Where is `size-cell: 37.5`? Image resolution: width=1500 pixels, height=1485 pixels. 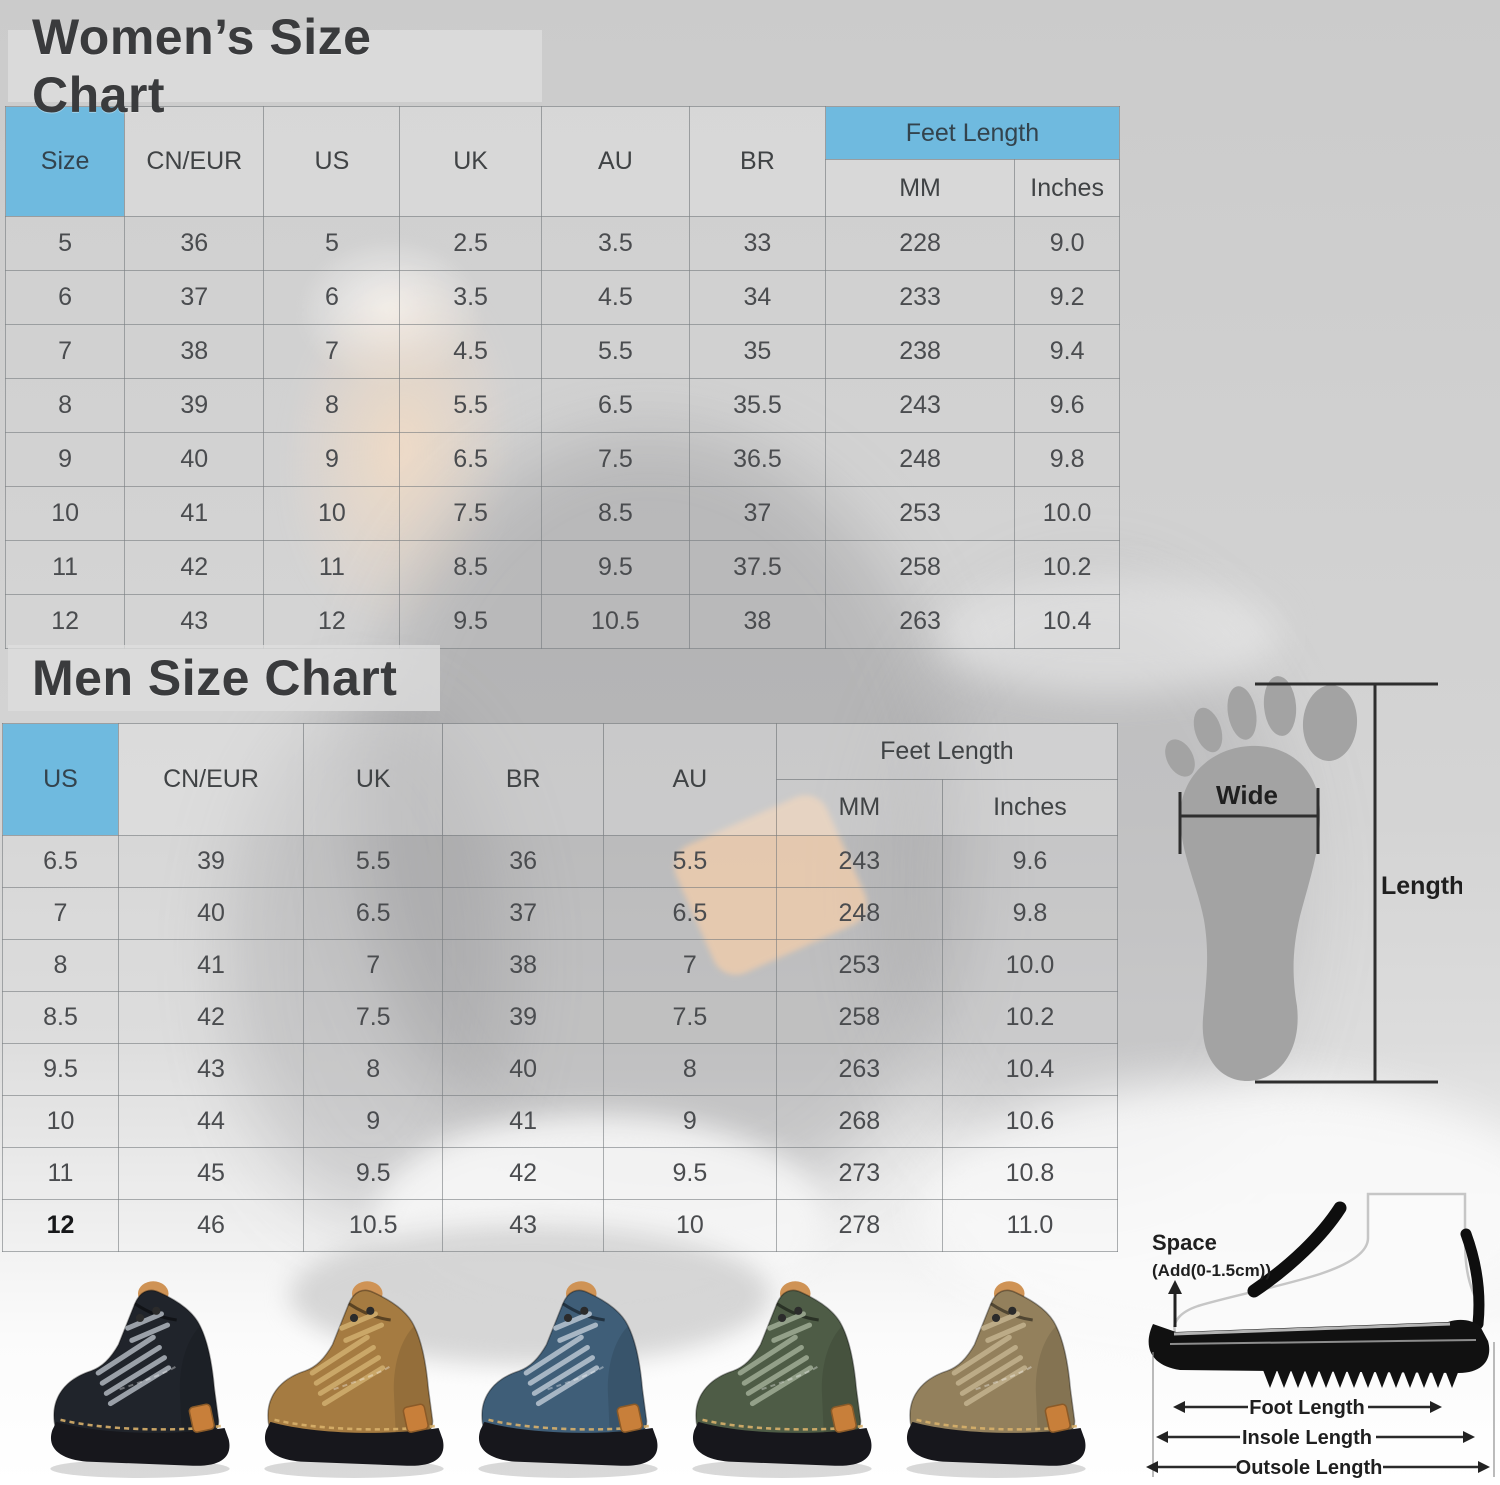
size-cell: 37.5 is located at coordinates (757, 567).